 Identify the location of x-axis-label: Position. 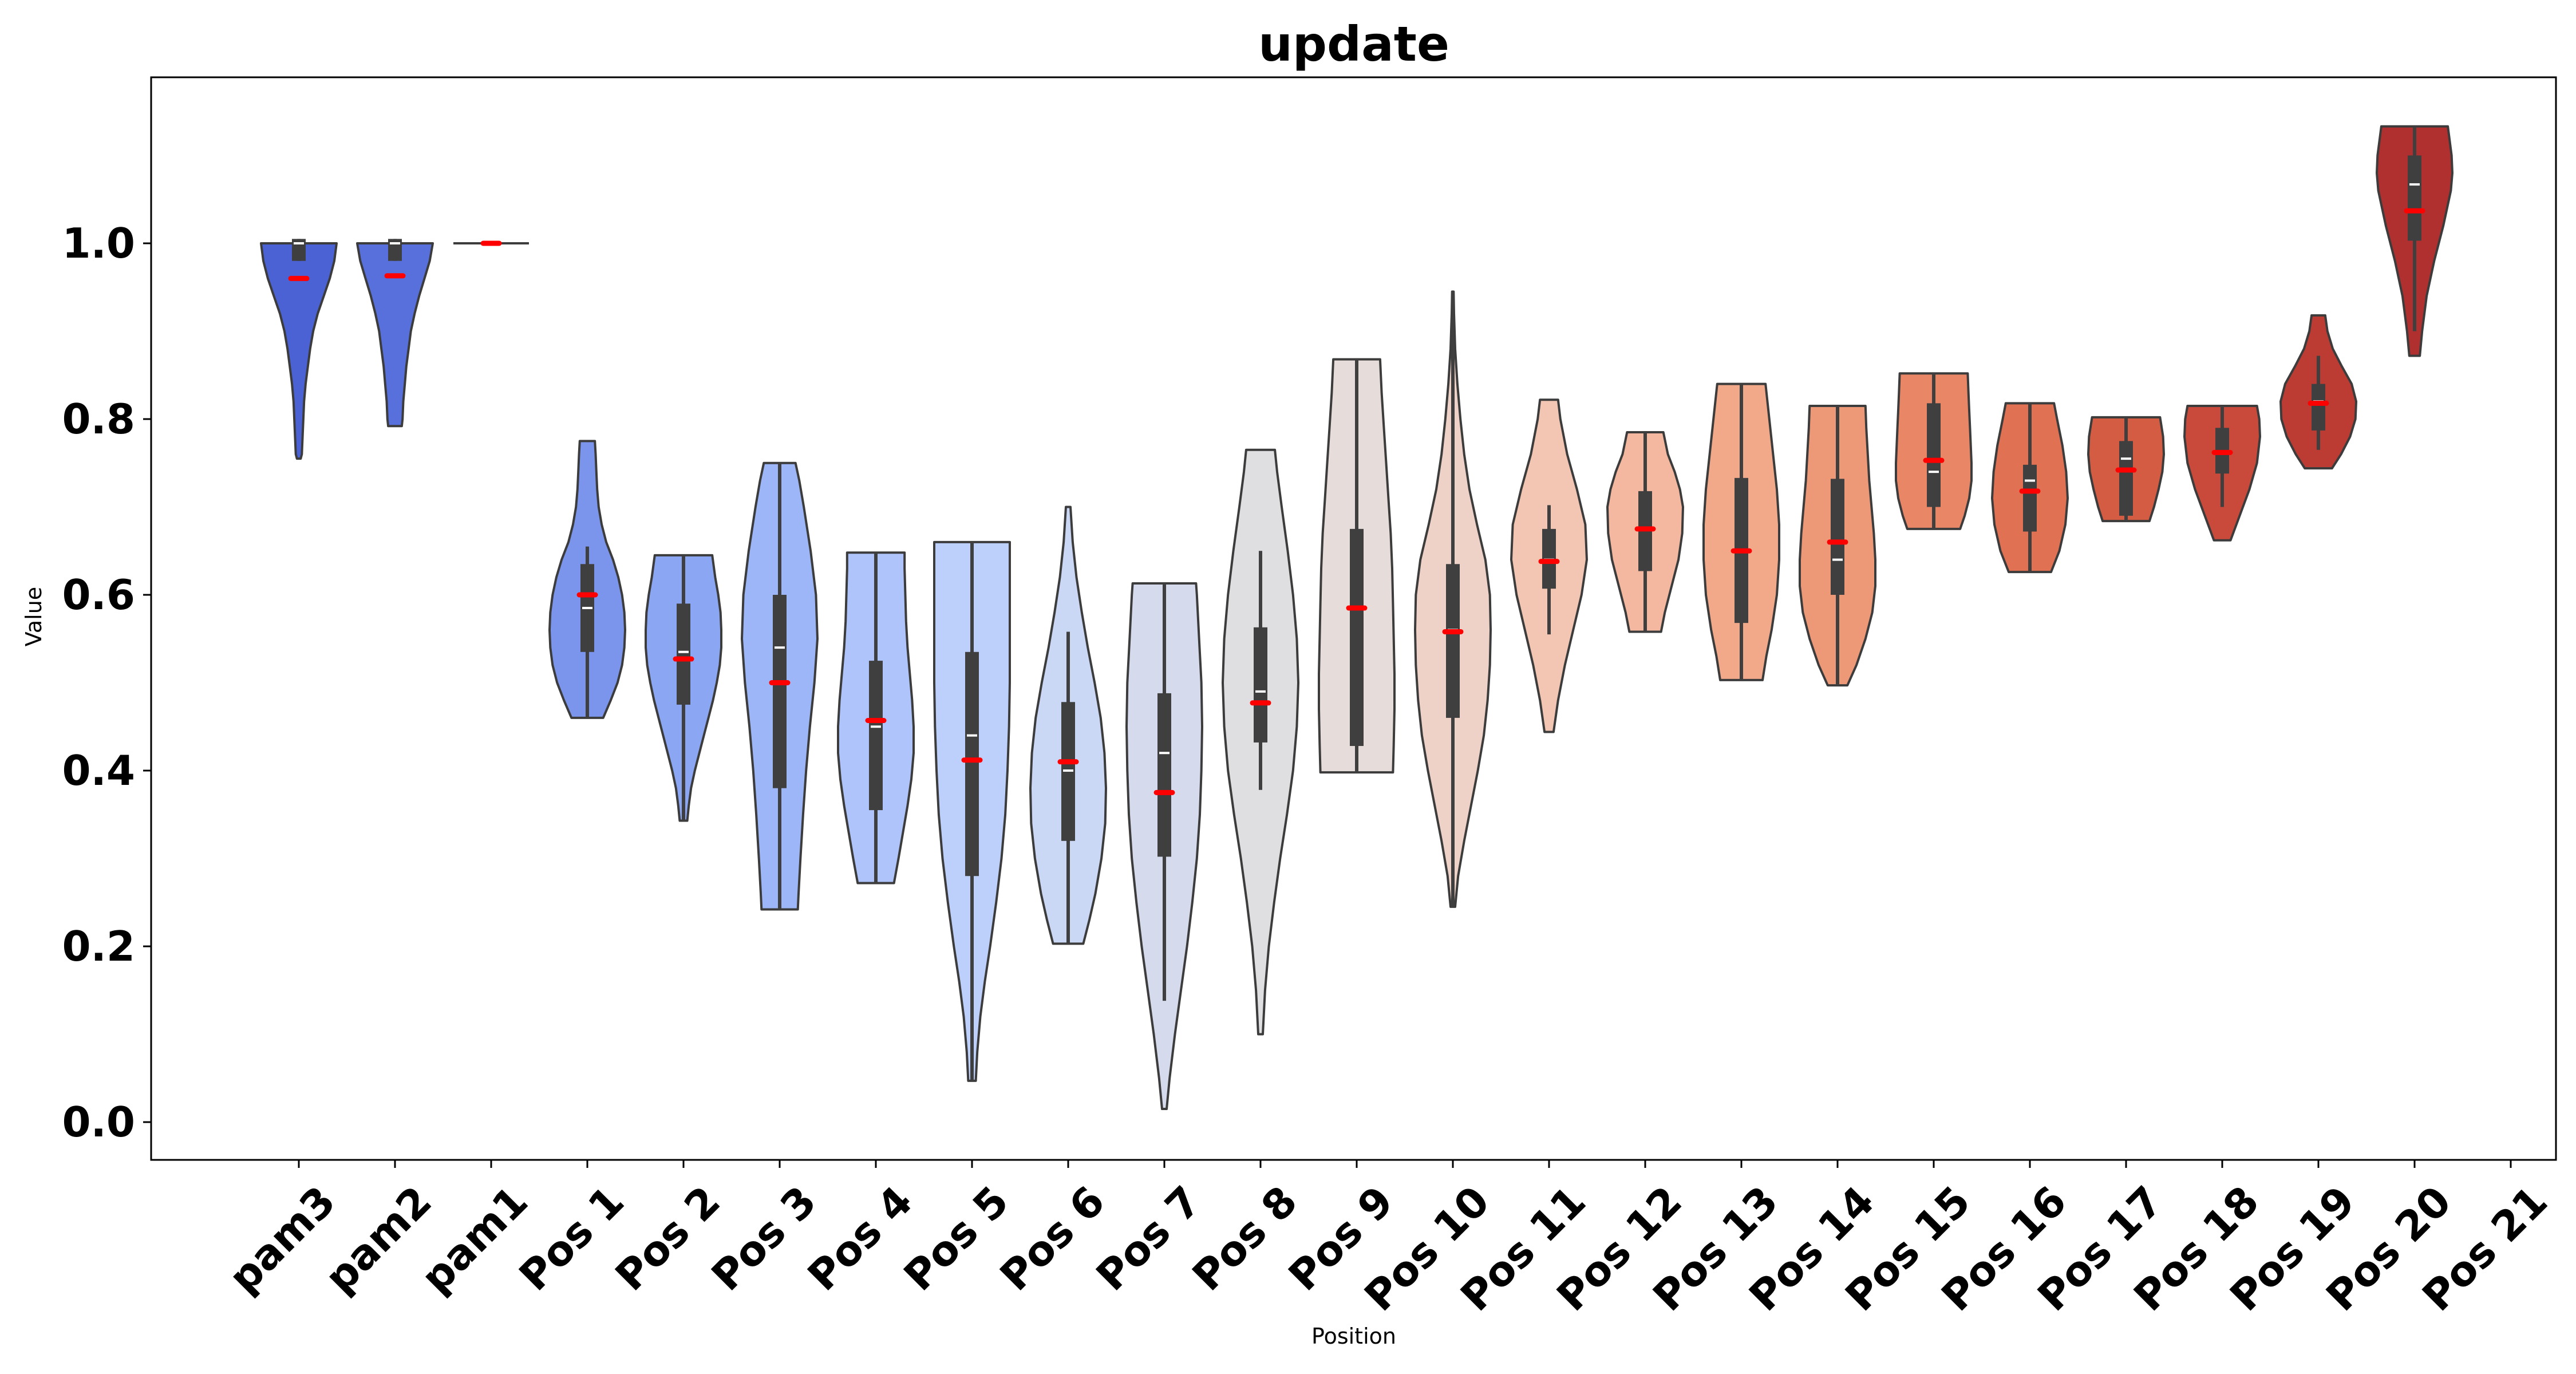
(1353, 1336).